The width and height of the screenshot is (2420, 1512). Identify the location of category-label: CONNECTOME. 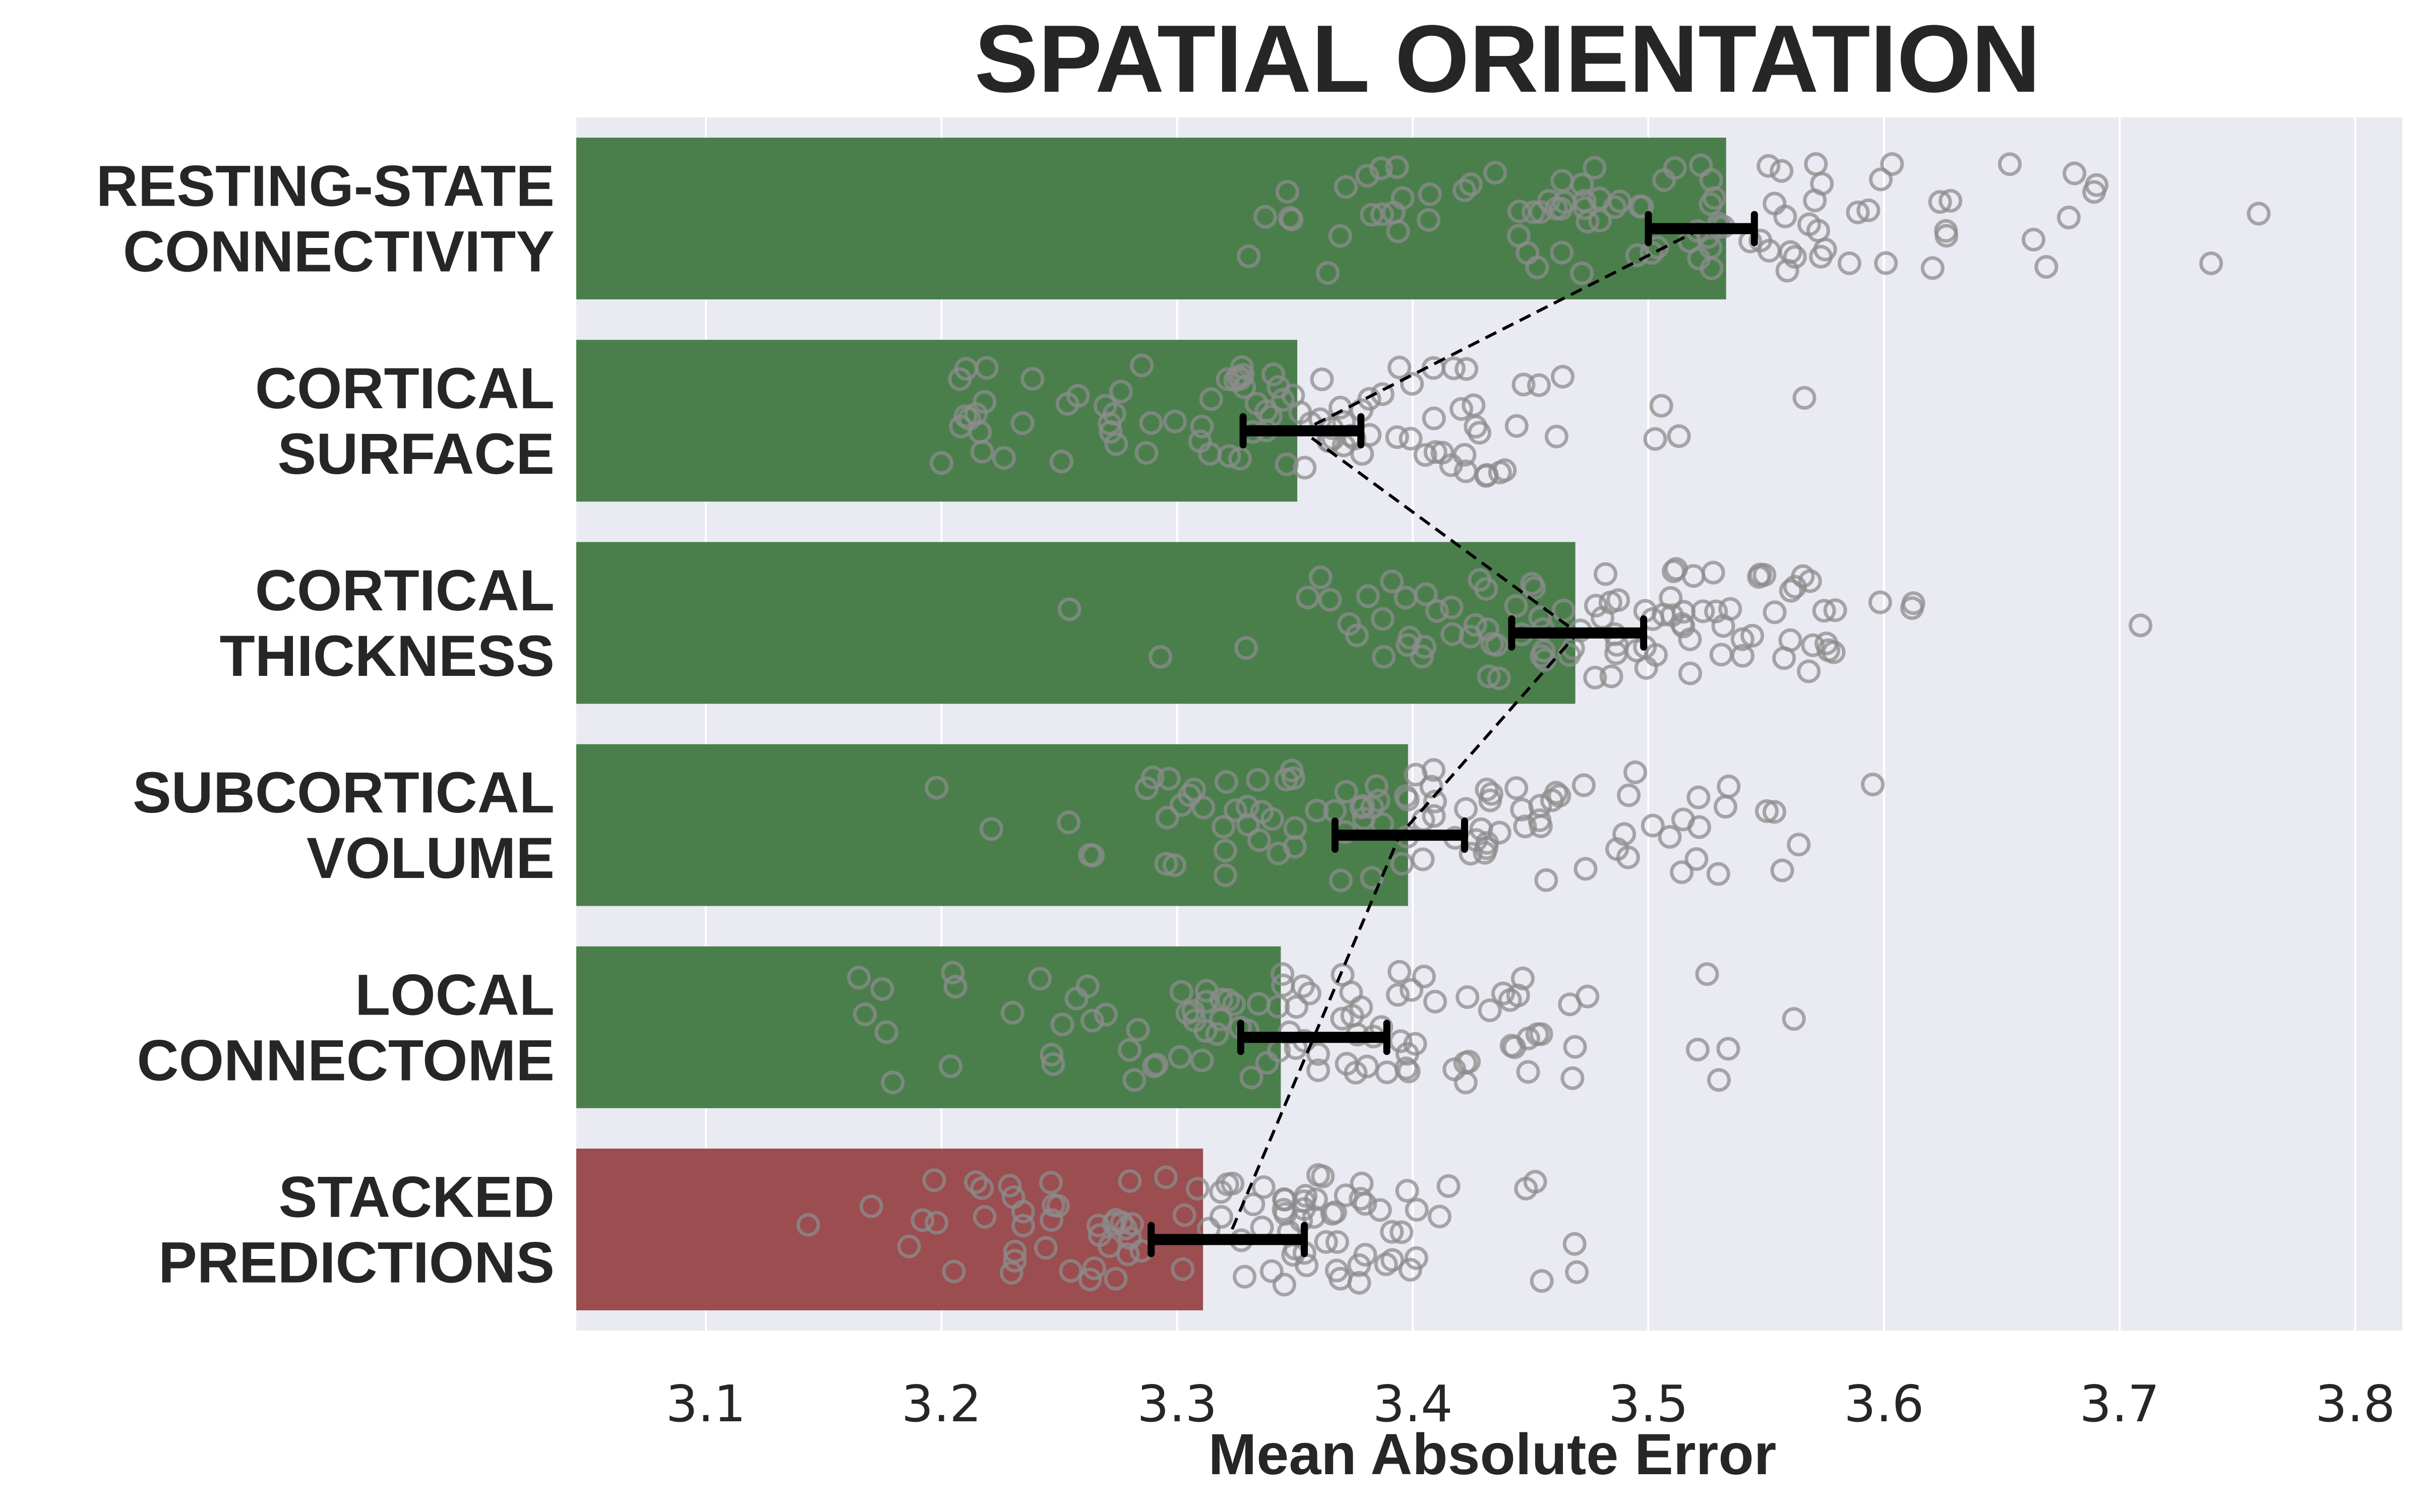
(346, 1060).